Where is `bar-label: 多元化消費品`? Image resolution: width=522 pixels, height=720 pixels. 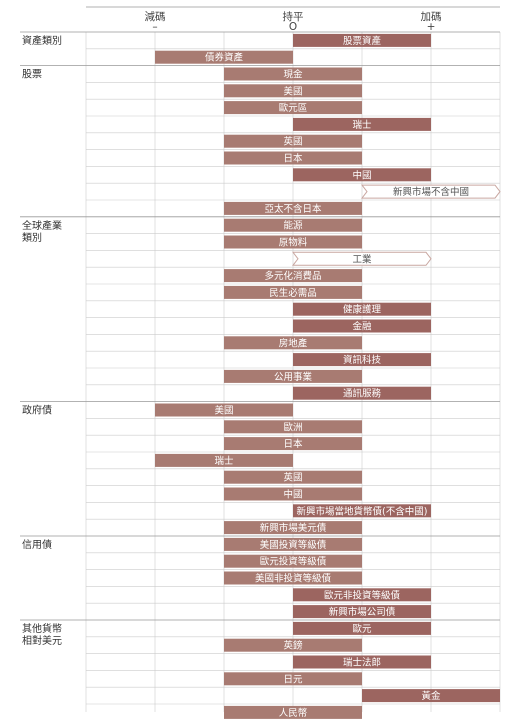 bar-label: 多元化消費品 is located at coordinates (292, 276).